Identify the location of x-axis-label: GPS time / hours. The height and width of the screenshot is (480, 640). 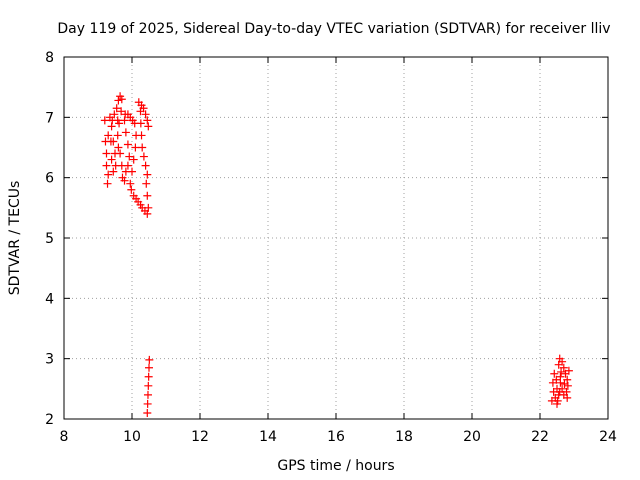
(335, 466).